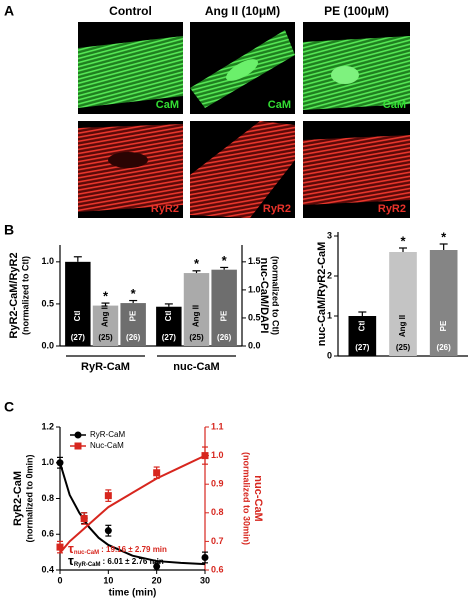  I want to click on y2-tick-label: 0.8, so click(217, 512).